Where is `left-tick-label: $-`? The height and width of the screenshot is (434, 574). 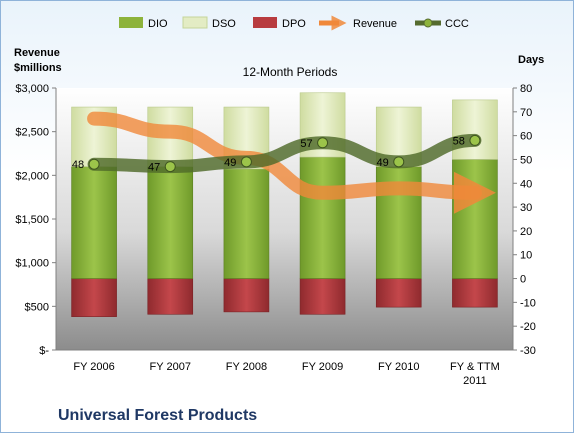 left-tick-label: $- is located at coordinates (44, 351).